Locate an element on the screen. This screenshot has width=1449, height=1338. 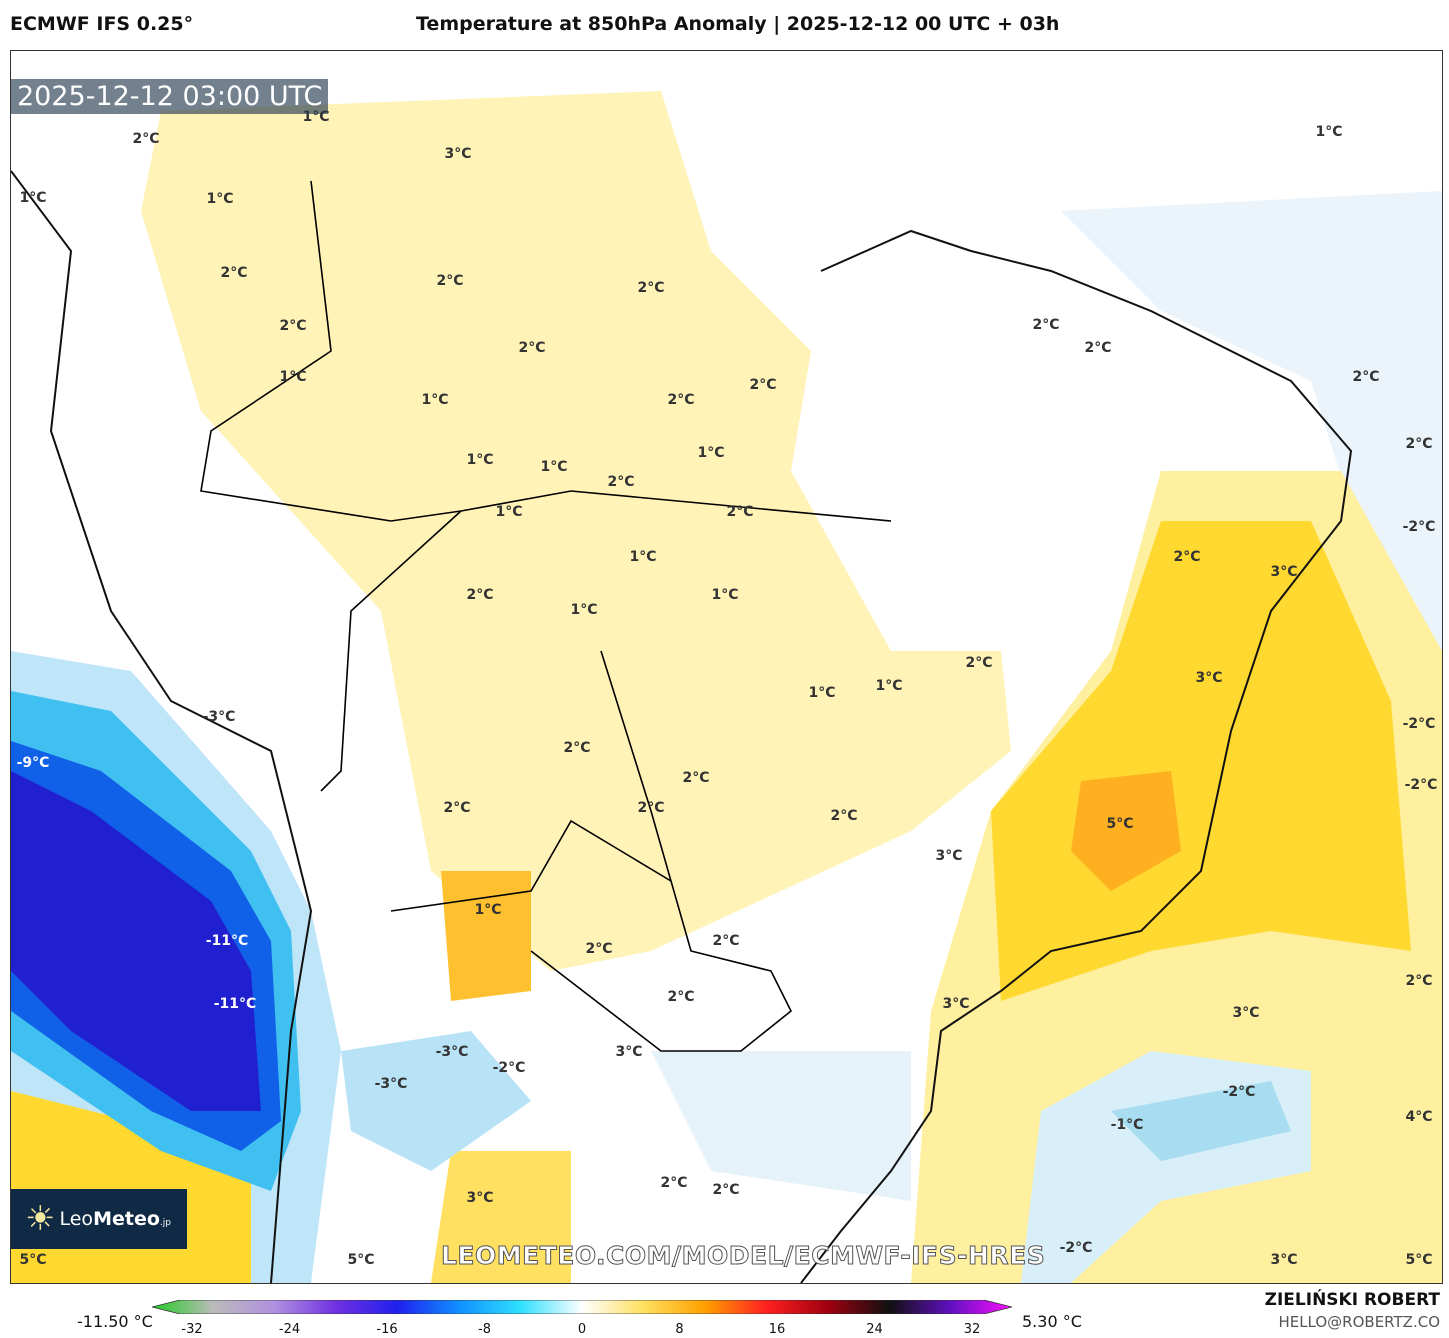
author-name: ZIELIŃSKI ROBERT is located at coordinates (1352, 1300).